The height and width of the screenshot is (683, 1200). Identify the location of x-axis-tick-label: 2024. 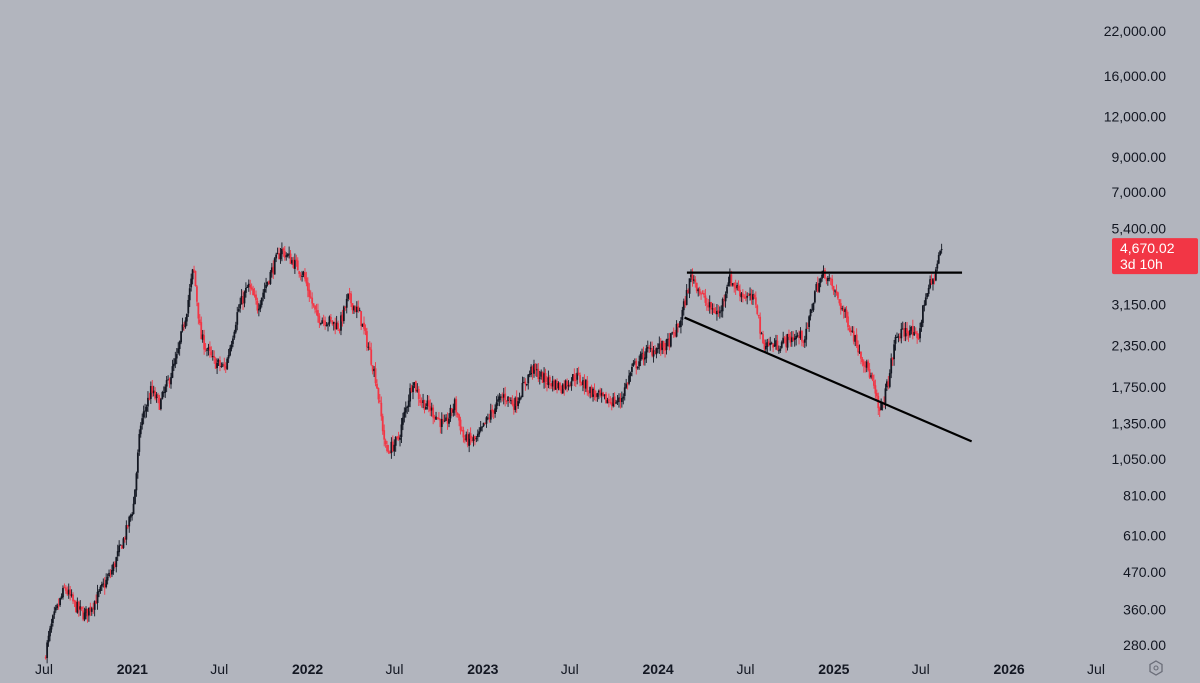
(658, 669).